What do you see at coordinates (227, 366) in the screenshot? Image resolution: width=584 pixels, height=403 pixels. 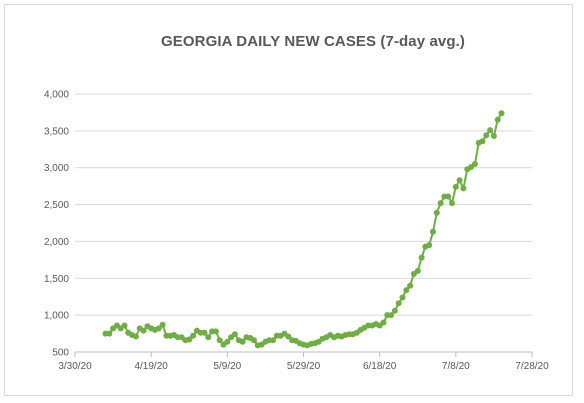 I see `x-tick-label: 5/9/20` at bounding box center [227, 366].